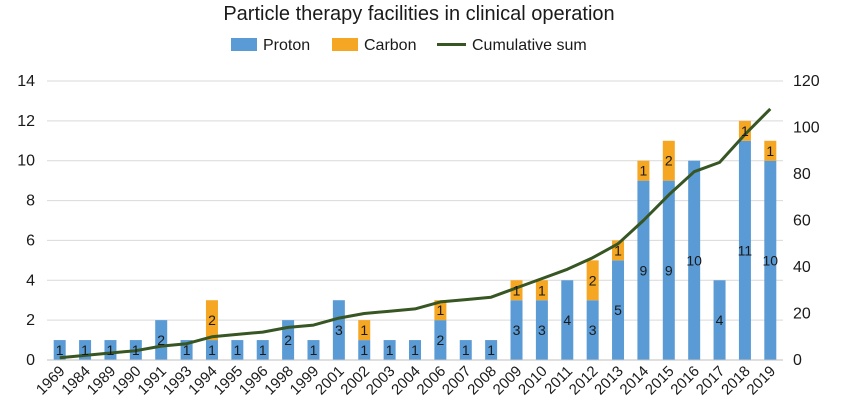  Describe the element at coordinates (529, 45) in the screenshot. I see `legend-label-cumulative: Cumulative sum` at that location.